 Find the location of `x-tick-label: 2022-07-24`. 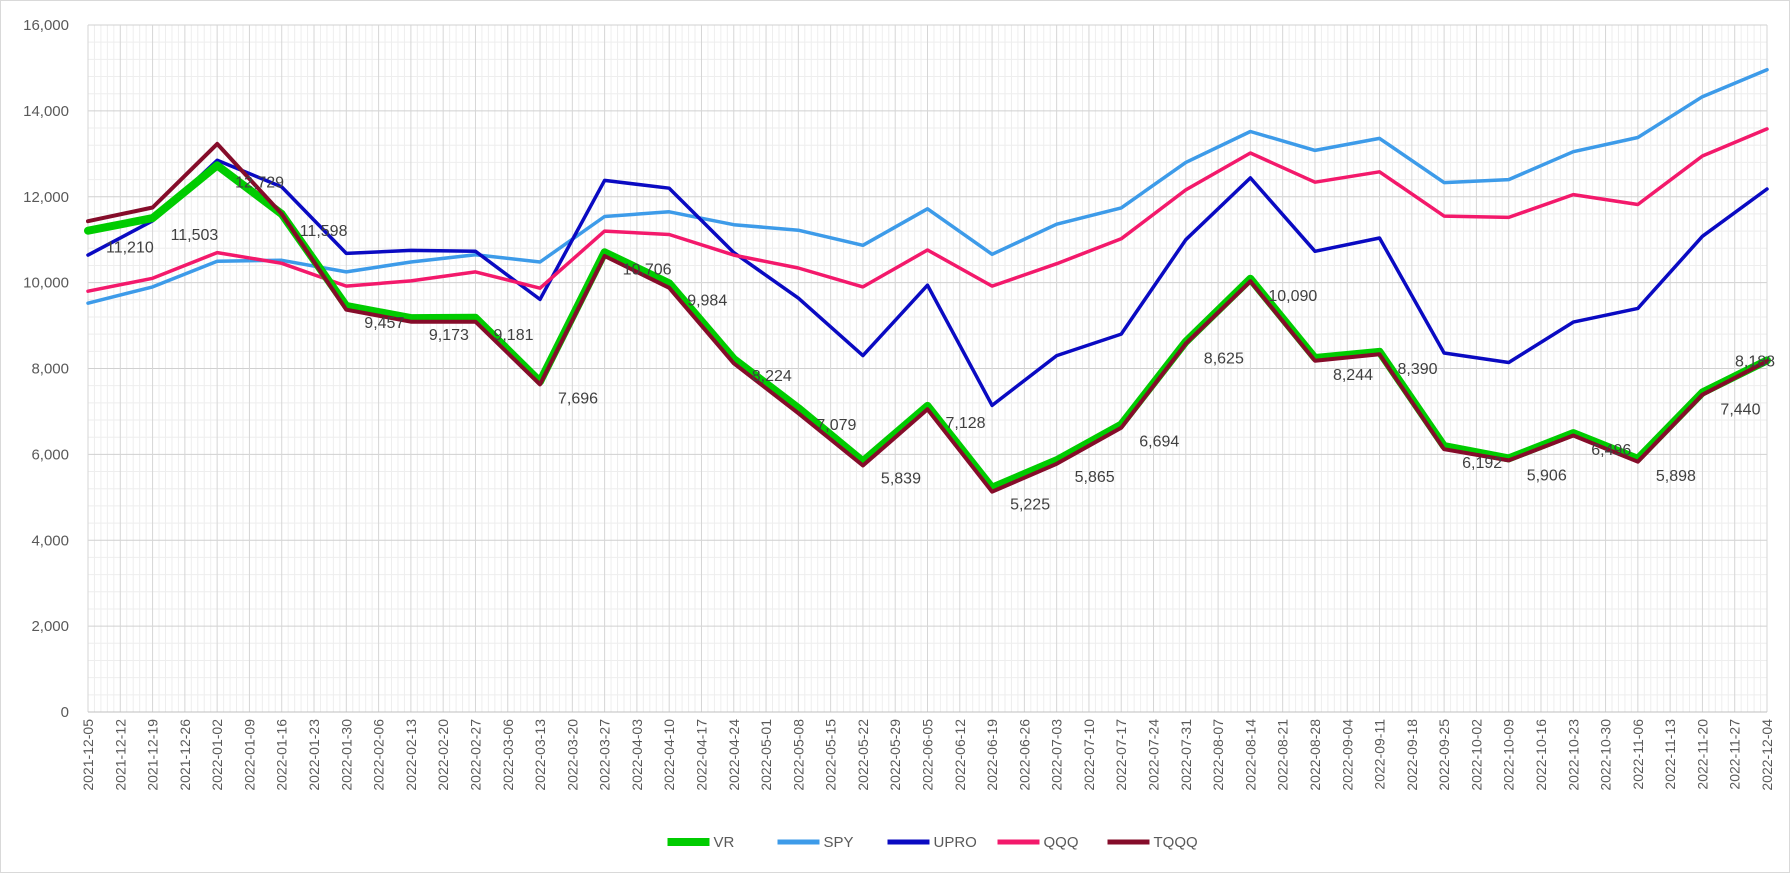

x-tick-label: 2022-07-24 is located at coordinates (1154, 755).